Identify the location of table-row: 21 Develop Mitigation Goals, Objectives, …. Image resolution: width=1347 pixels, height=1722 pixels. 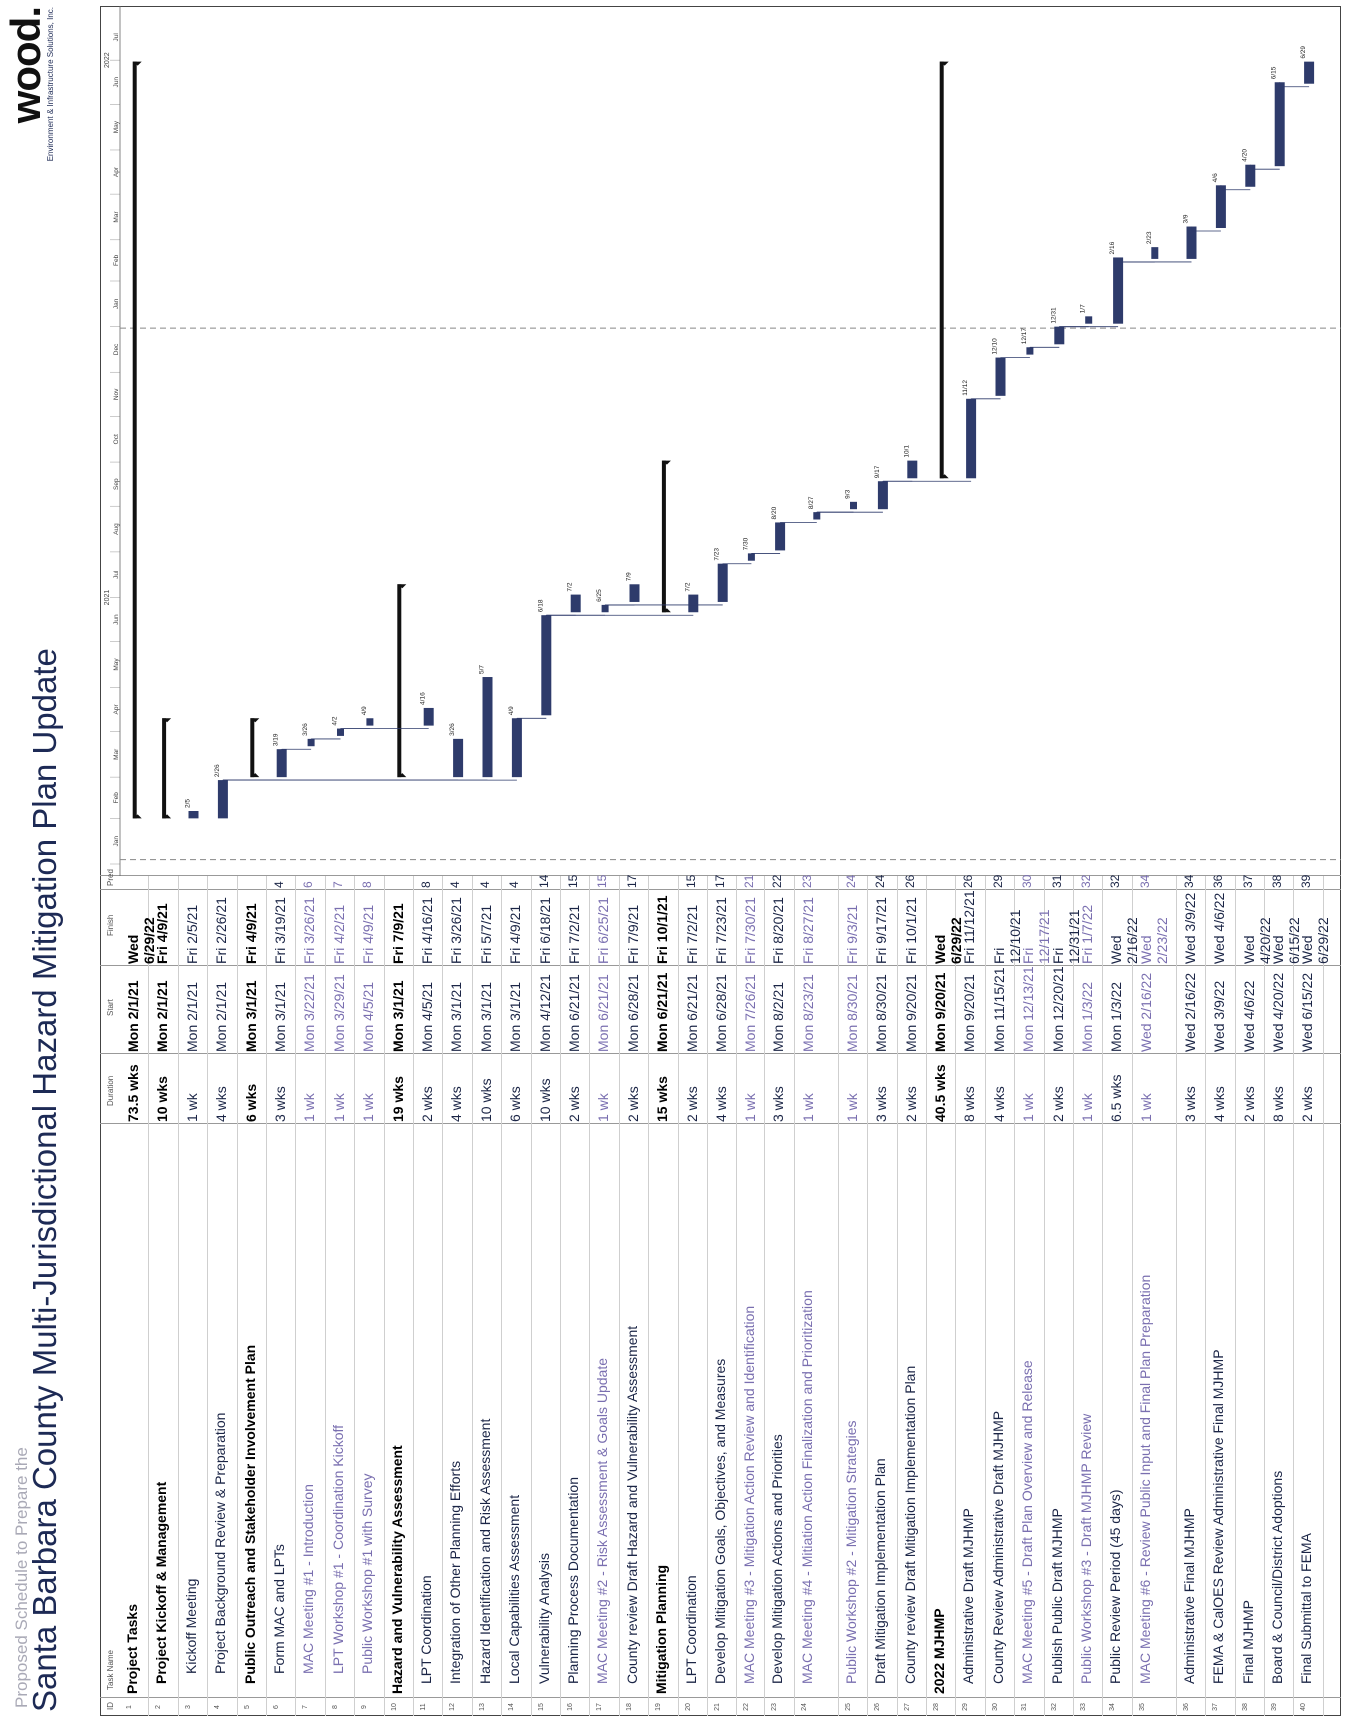
(723, 1295).